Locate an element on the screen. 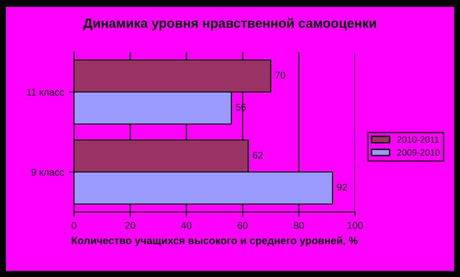 This screenshot has height=277, width=460. legend-label: 2009-2010 is located at coordinates (418, 152).